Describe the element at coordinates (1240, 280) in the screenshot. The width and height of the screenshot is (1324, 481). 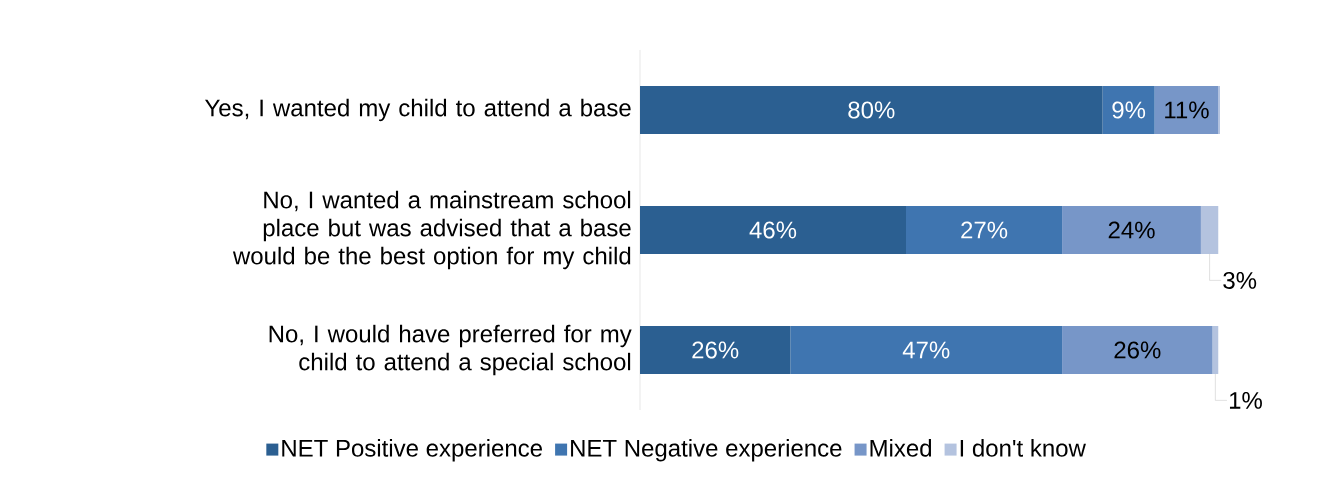
I see `data-label: 3%` at that location.